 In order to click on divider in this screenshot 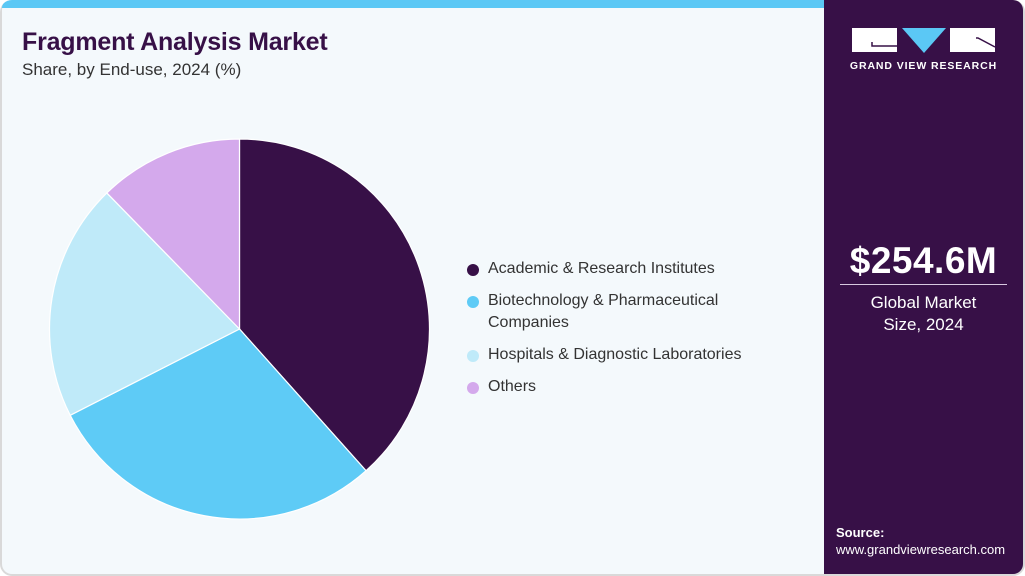, I will do `click(923, 284)`.